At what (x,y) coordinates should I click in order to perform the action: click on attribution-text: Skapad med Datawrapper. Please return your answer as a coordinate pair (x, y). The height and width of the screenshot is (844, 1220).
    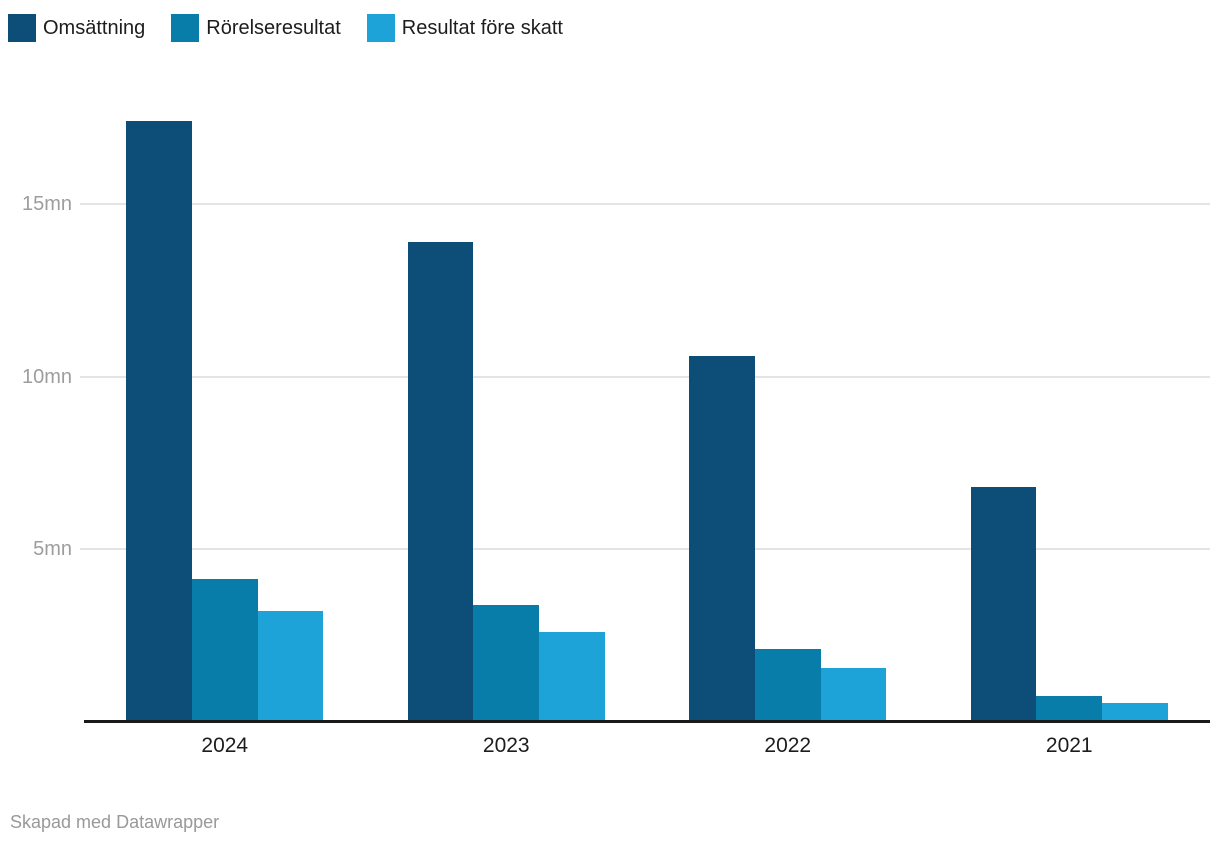
    Looking at the image, I should click on (115, 822).